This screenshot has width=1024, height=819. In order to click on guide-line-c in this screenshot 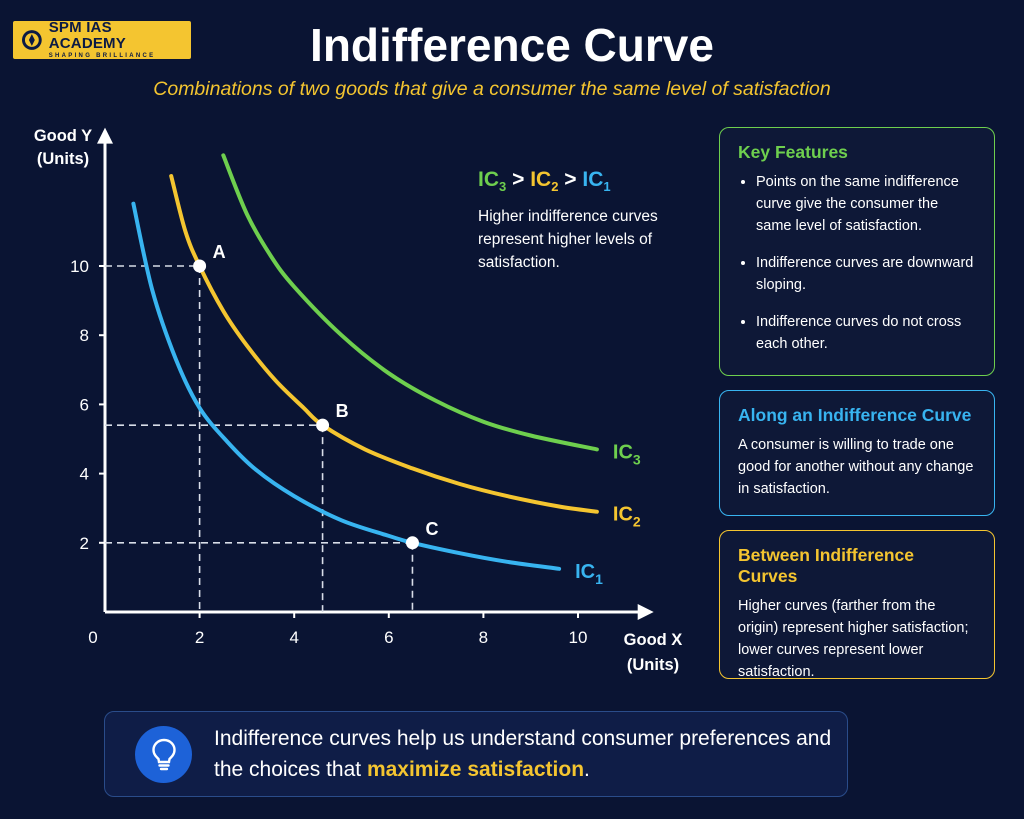, I will do `click(259, 577)`.